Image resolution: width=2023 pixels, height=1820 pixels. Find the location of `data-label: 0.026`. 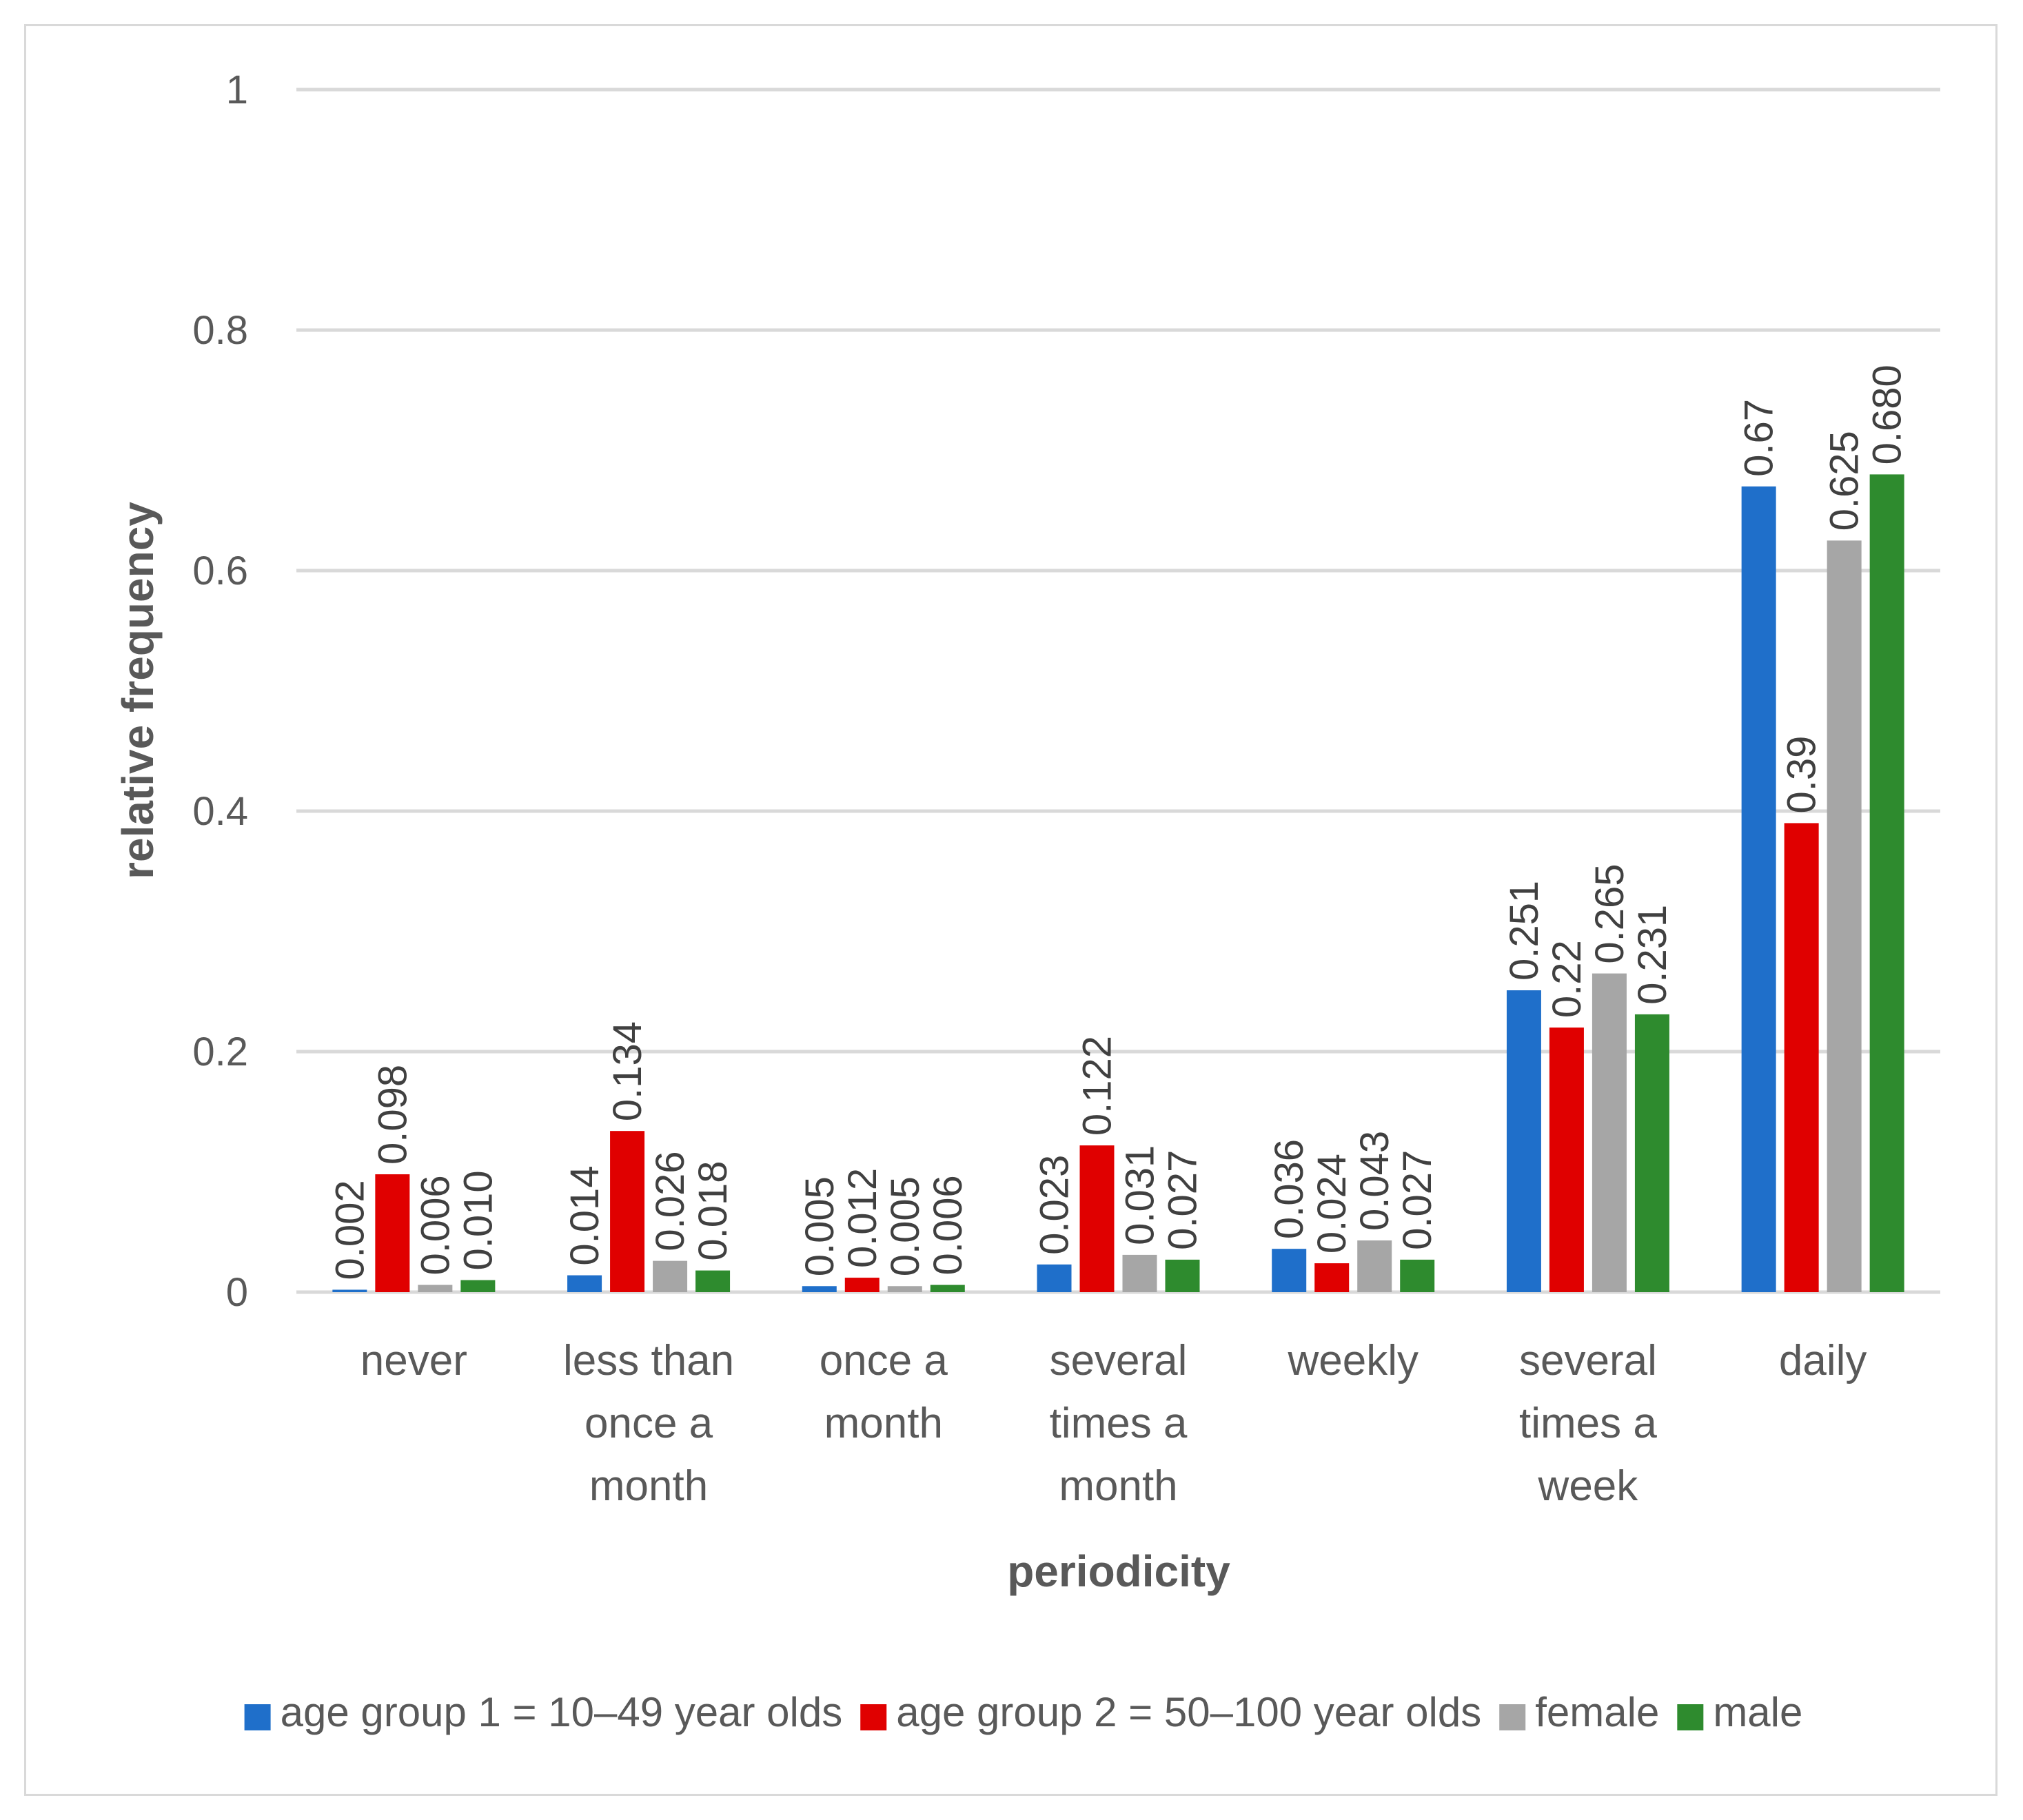

data-label: 0.026 is located at coordinates (670, 1201).